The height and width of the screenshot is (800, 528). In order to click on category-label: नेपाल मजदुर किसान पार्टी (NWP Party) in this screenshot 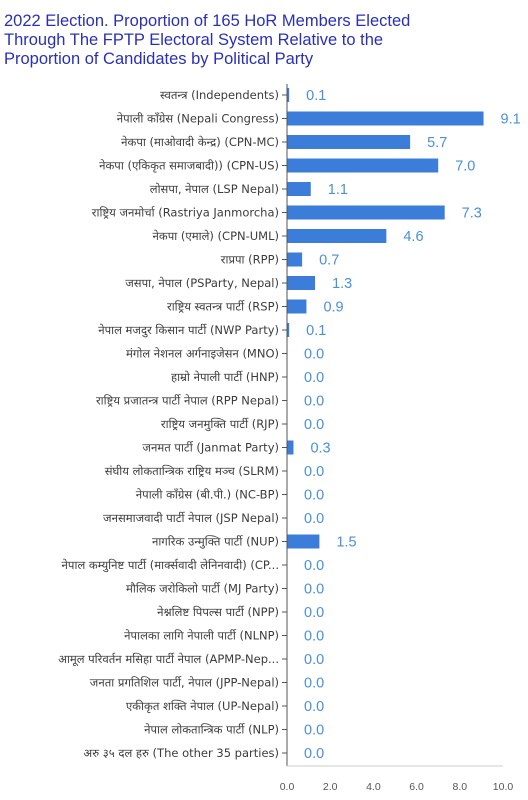, I will do `click(188, 330)`.